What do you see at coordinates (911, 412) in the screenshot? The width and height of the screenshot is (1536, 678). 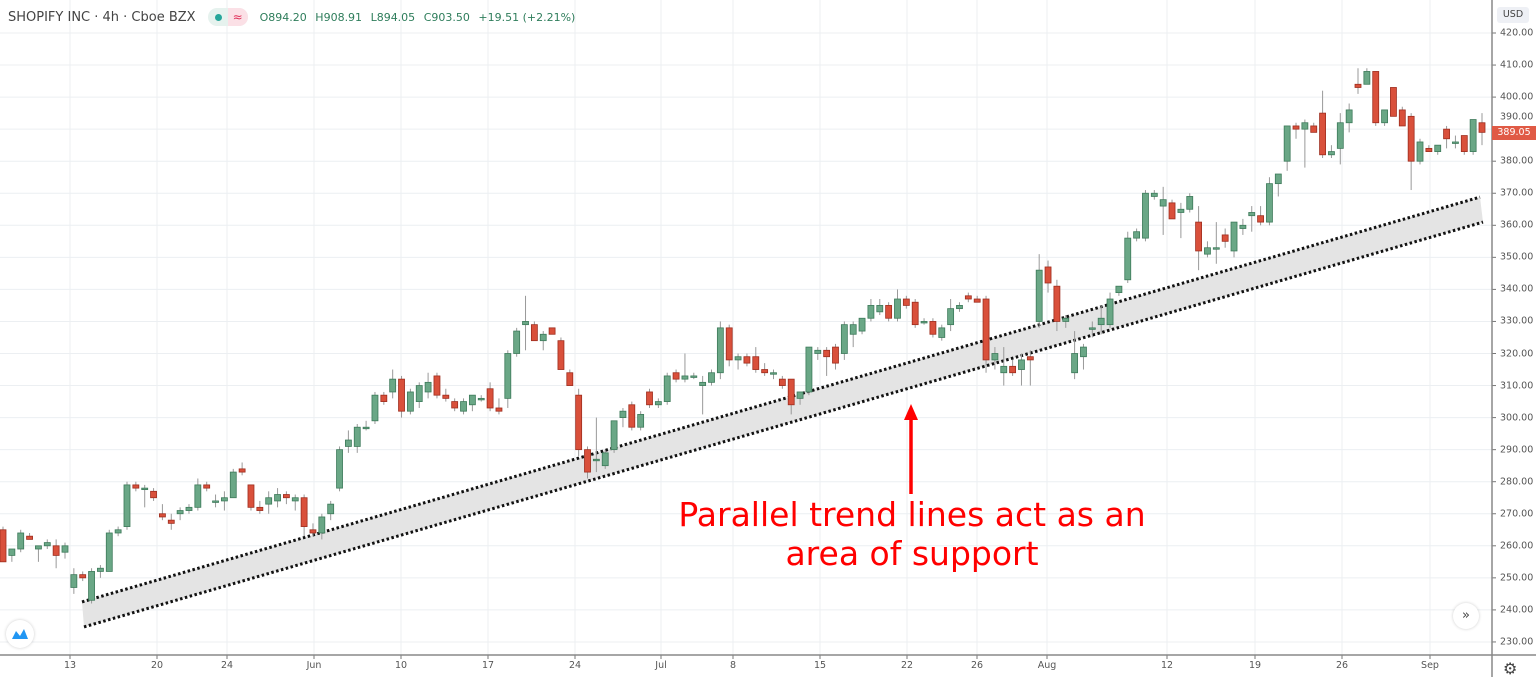 I see `arrow-head` at bounding box center [911, 412].